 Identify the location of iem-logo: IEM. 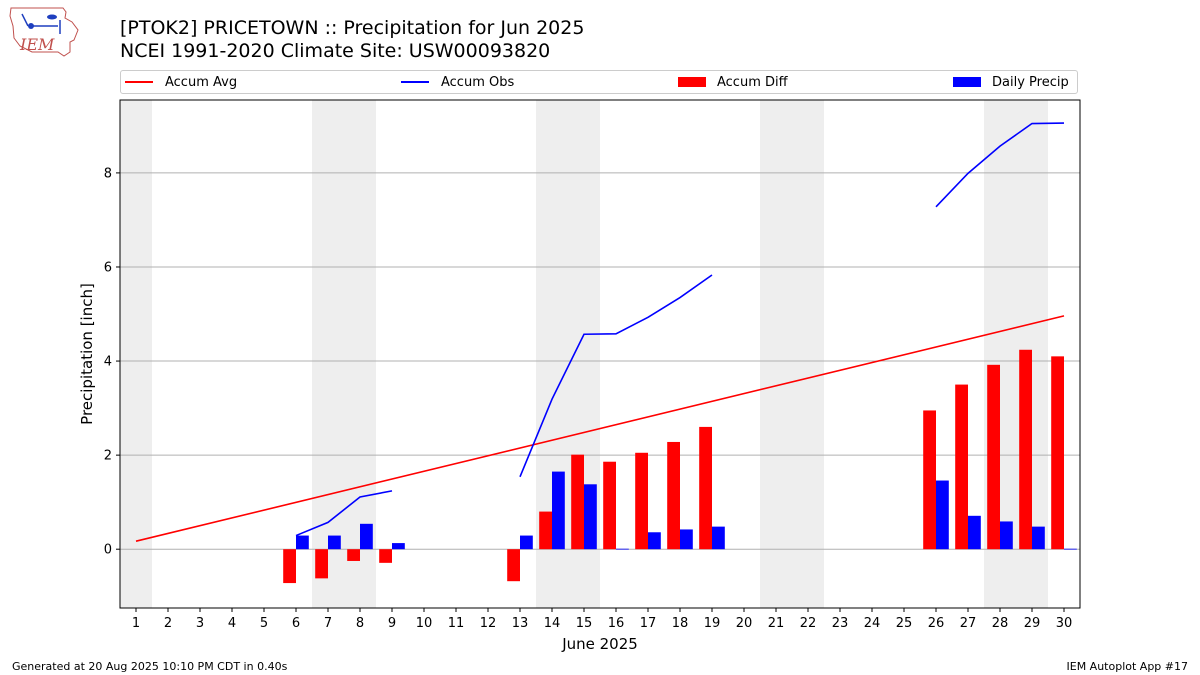
(44, 32).